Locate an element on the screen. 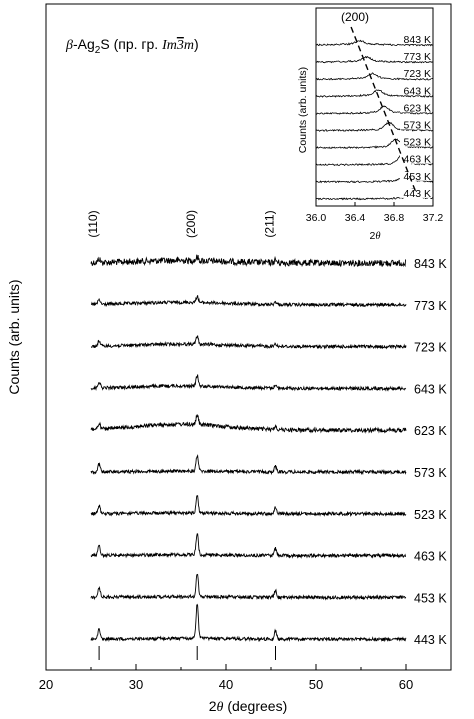 This screenshot has height=719, width=474. title-ag: -Ag is located at coordinates (84, 44).